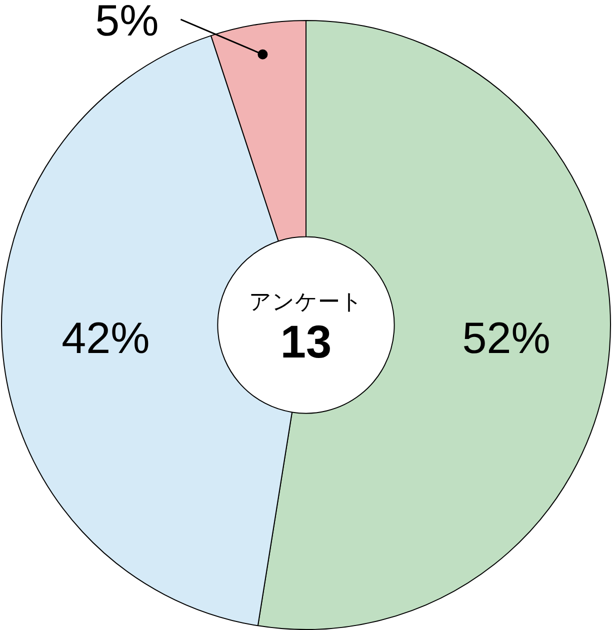 The image size is (612, 630). I want to click on data-label: 42%, so click(106, 339).